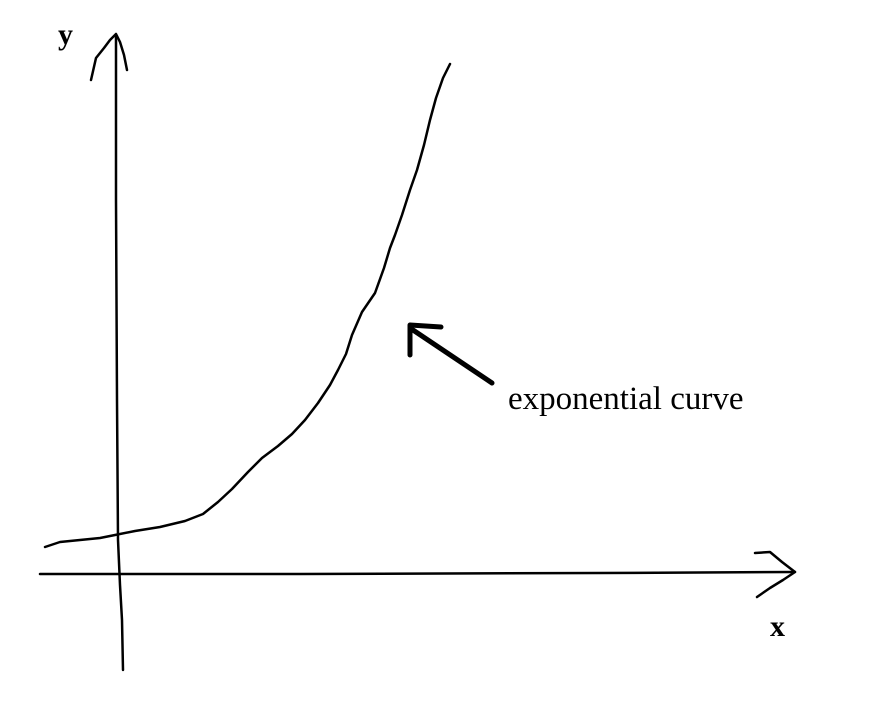 This screenshot has width=891, height=703. Describe the element at coordinates (775, 574) in the screenshot. I see `x-axis-arrowhead` at that location.